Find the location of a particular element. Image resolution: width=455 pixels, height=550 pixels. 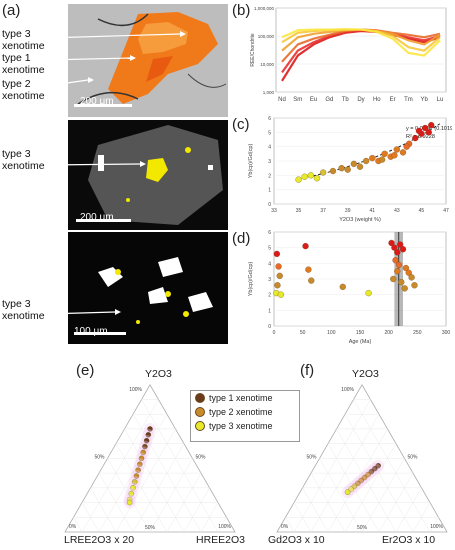

ternary-f-right-label: Er2O3 x 10 is located at coordinates (409, 540).